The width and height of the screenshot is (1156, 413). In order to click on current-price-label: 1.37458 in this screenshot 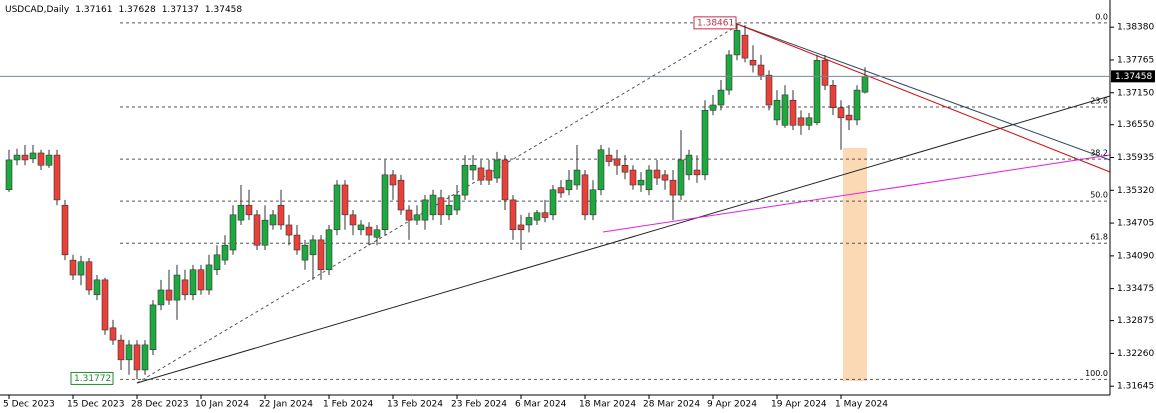, I will do `click(1133, 77)`.